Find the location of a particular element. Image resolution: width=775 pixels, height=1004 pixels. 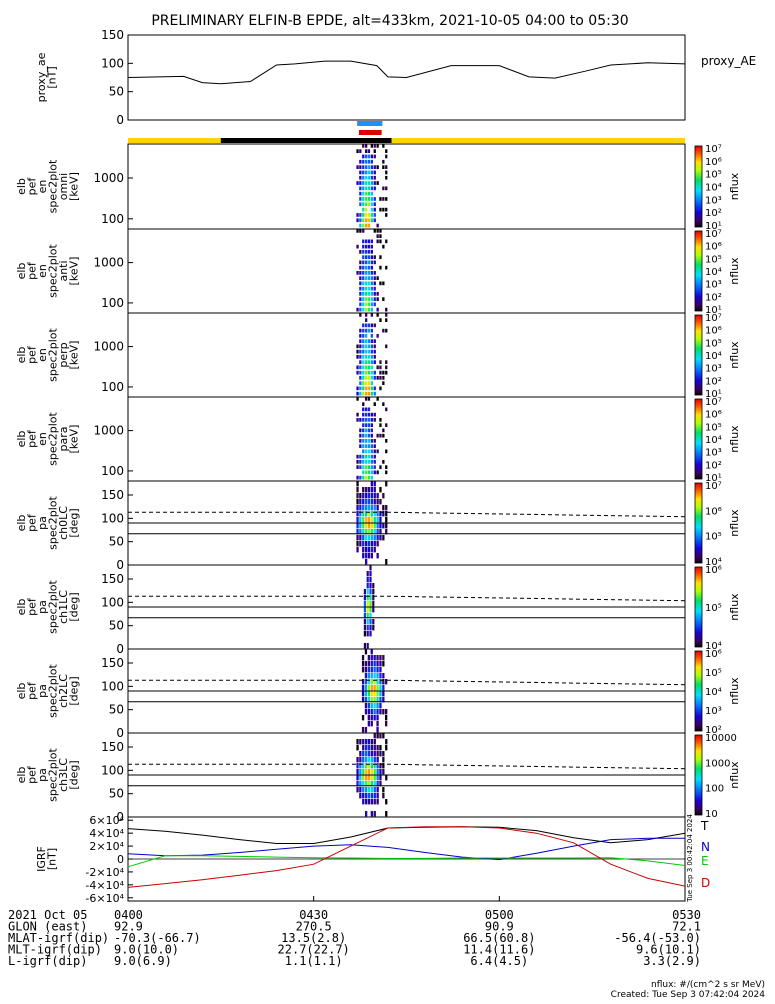

igrf-legend-D: D is located at coordinates (705, 883).